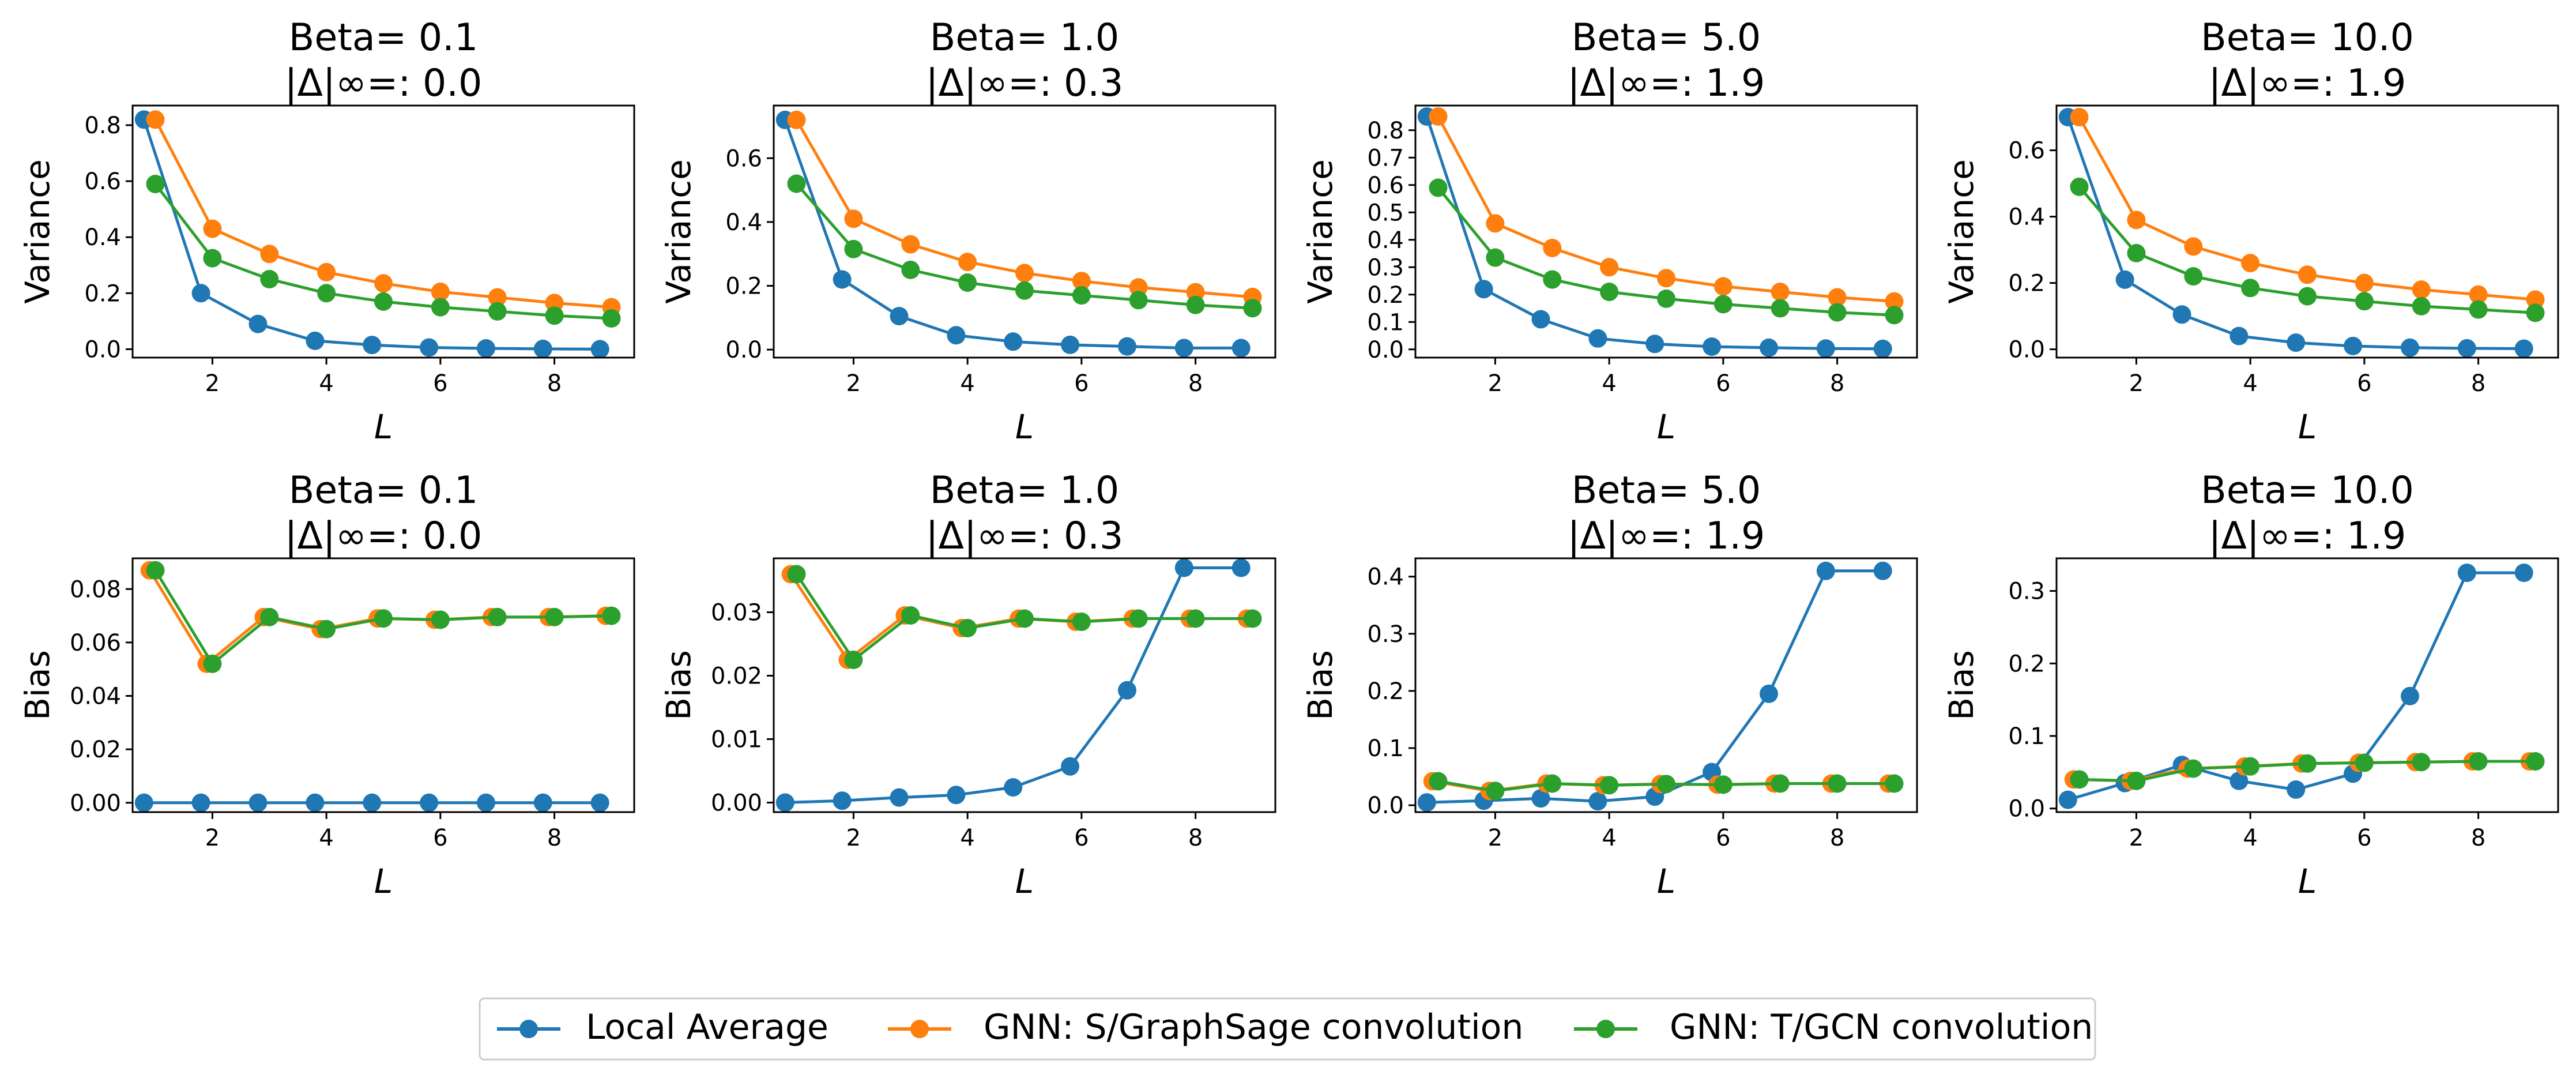 The image size is (2576, 1078). I want to click on legend-entry-gcn: GNN: T/GCN convolution, so click(1833, 1027).